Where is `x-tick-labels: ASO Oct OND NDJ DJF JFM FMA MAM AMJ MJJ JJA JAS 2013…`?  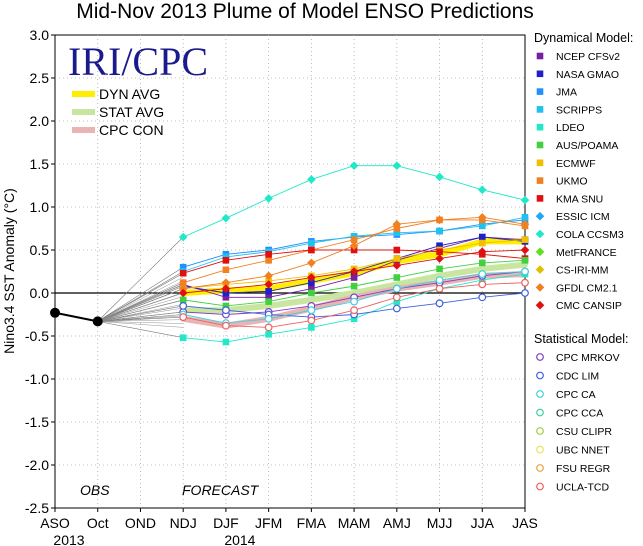
x-tick-labels: ASO Oct OND NDJ DJF JFM FMA MAM AMJ MJJ JJA JAS 2013… is located at coordinates (289, 530).